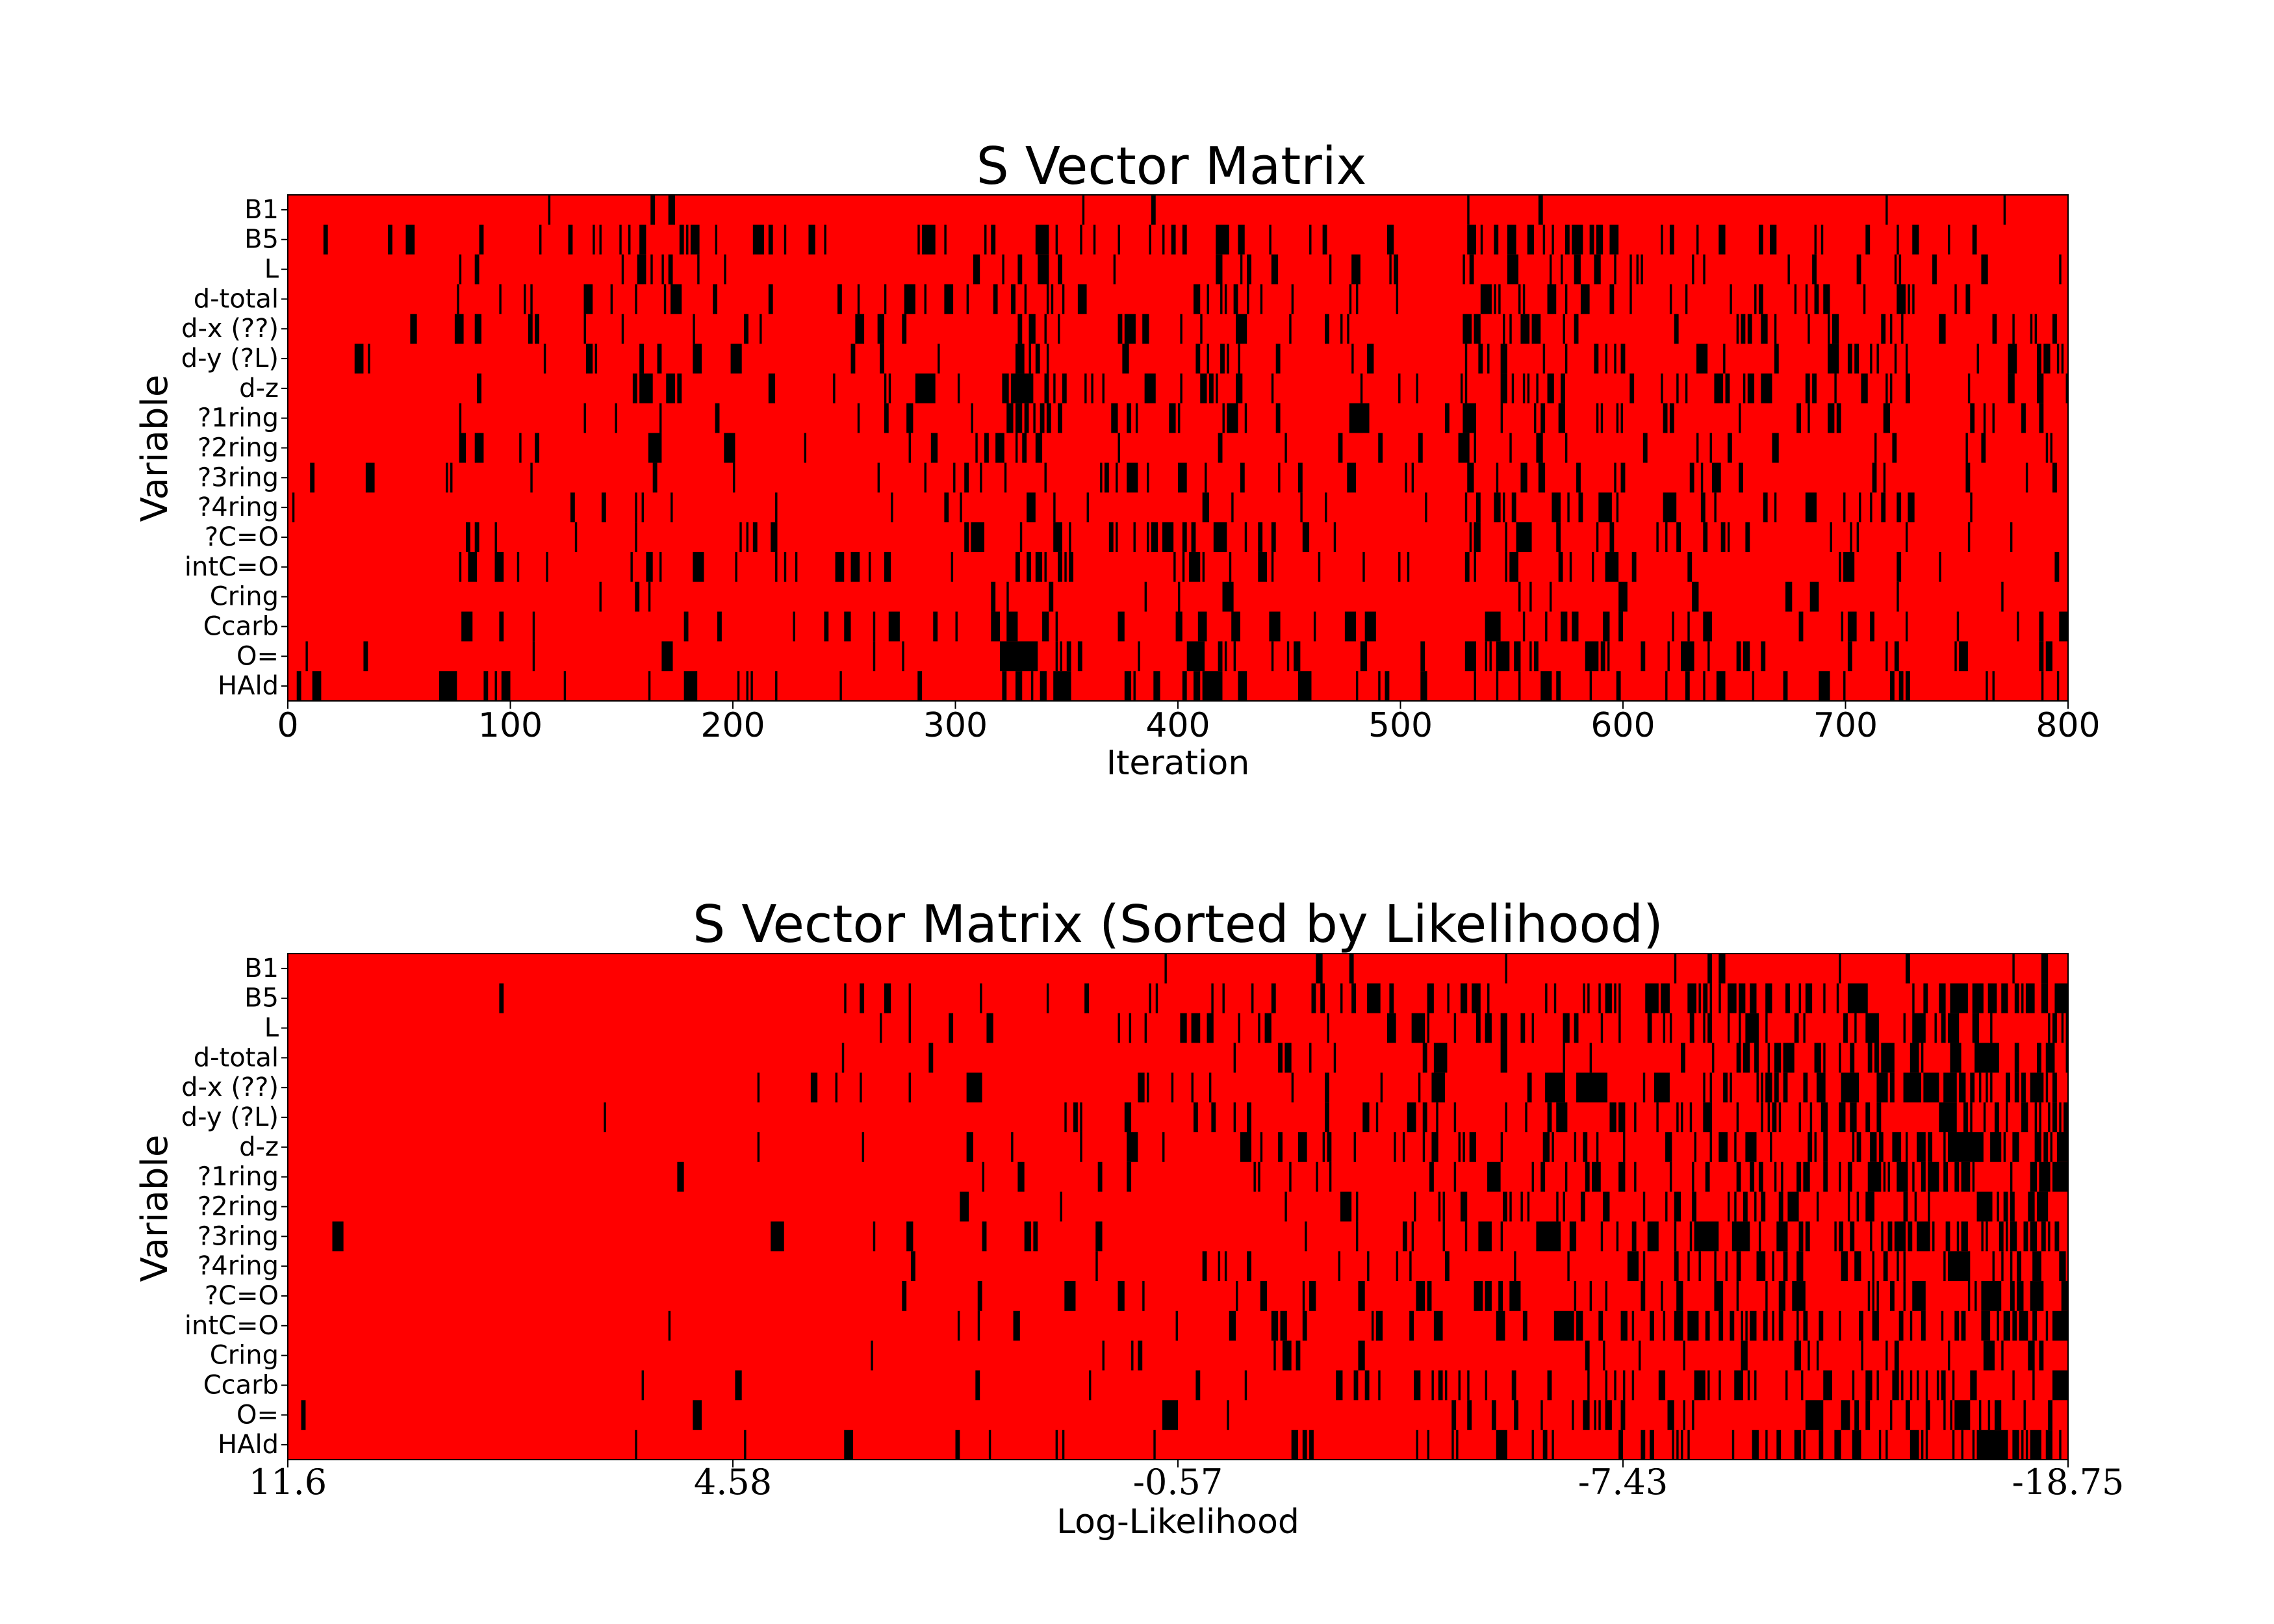 The height and width of the screenshot is (1624, 2274). I want to click on y-tick-label: d-total, so click(236, 299).